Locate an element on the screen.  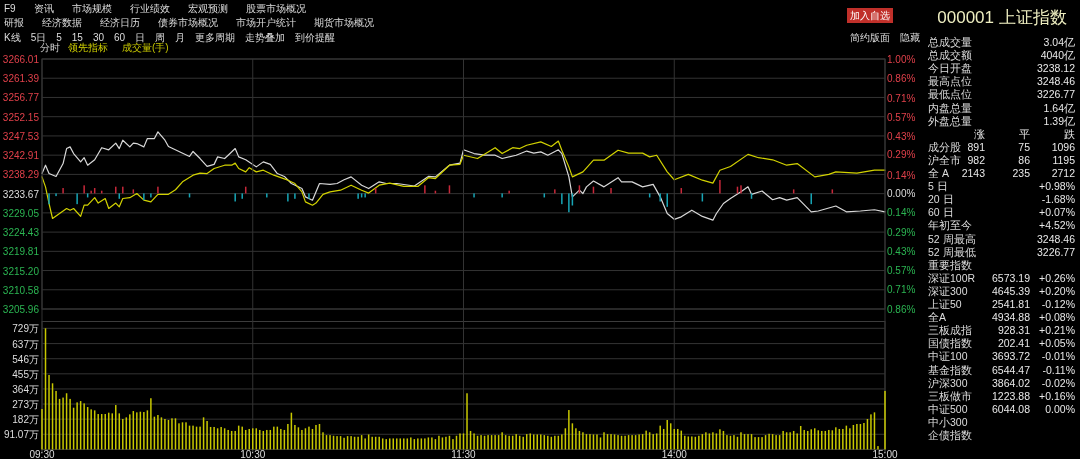
text: 5 日 +0.98% is located at coordinates (1001, 186).